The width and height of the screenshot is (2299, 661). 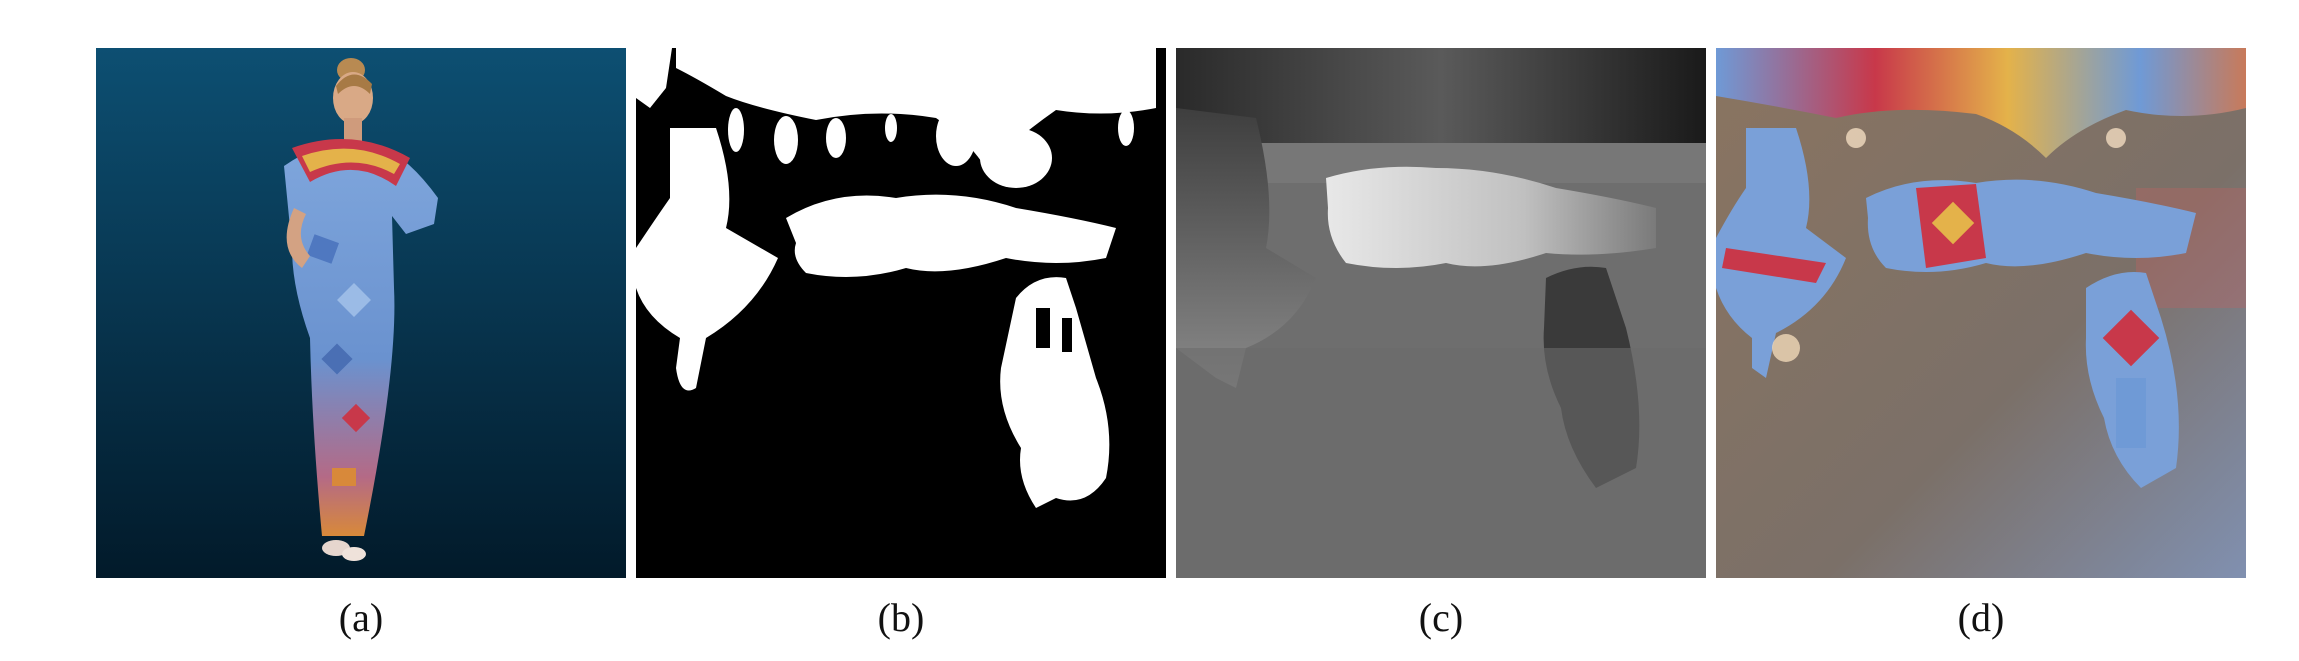 I want to click on caption-a: (a), so click(x=361, y=617).